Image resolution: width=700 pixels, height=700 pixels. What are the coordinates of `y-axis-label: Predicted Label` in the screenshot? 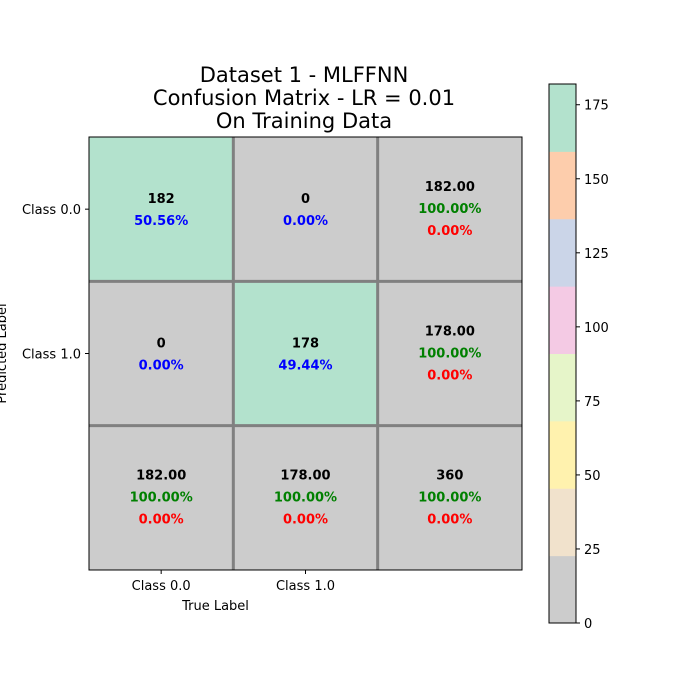 It's located at (5, 353).